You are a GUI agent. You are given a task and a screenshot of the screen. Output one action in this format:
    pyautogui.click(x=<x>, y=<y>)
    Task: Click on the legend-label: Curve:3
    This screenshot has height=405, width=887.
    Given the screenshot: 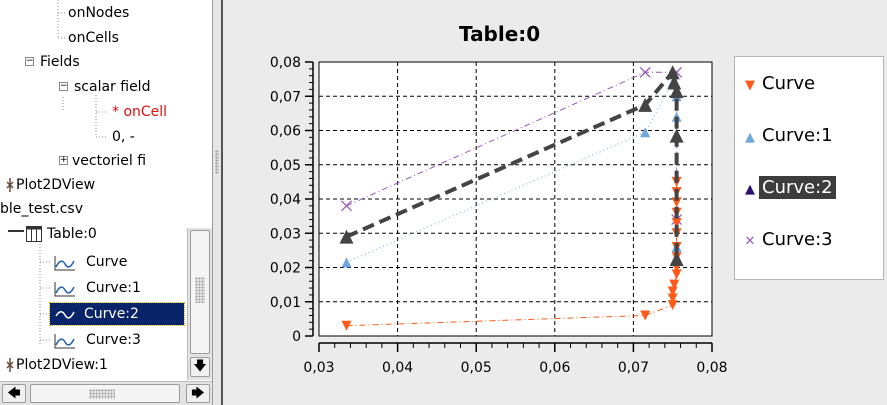 What is the action you would take?
    pyautogui.click(x=797, y=239)
    